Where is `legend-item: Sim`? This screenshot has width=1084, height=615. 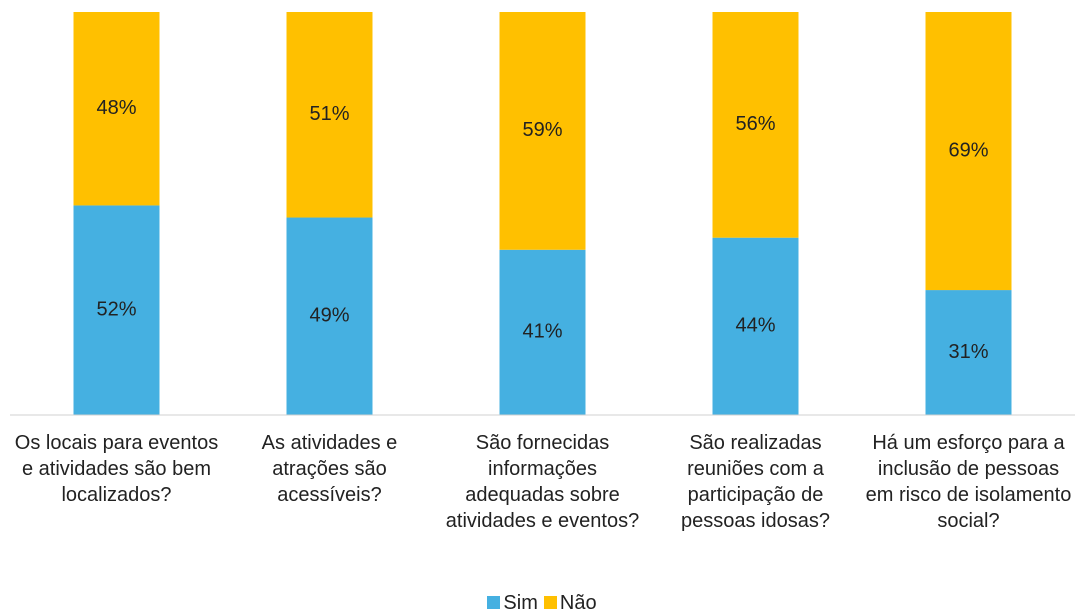
legend-item: Sim is located at coordinates (512, 603).